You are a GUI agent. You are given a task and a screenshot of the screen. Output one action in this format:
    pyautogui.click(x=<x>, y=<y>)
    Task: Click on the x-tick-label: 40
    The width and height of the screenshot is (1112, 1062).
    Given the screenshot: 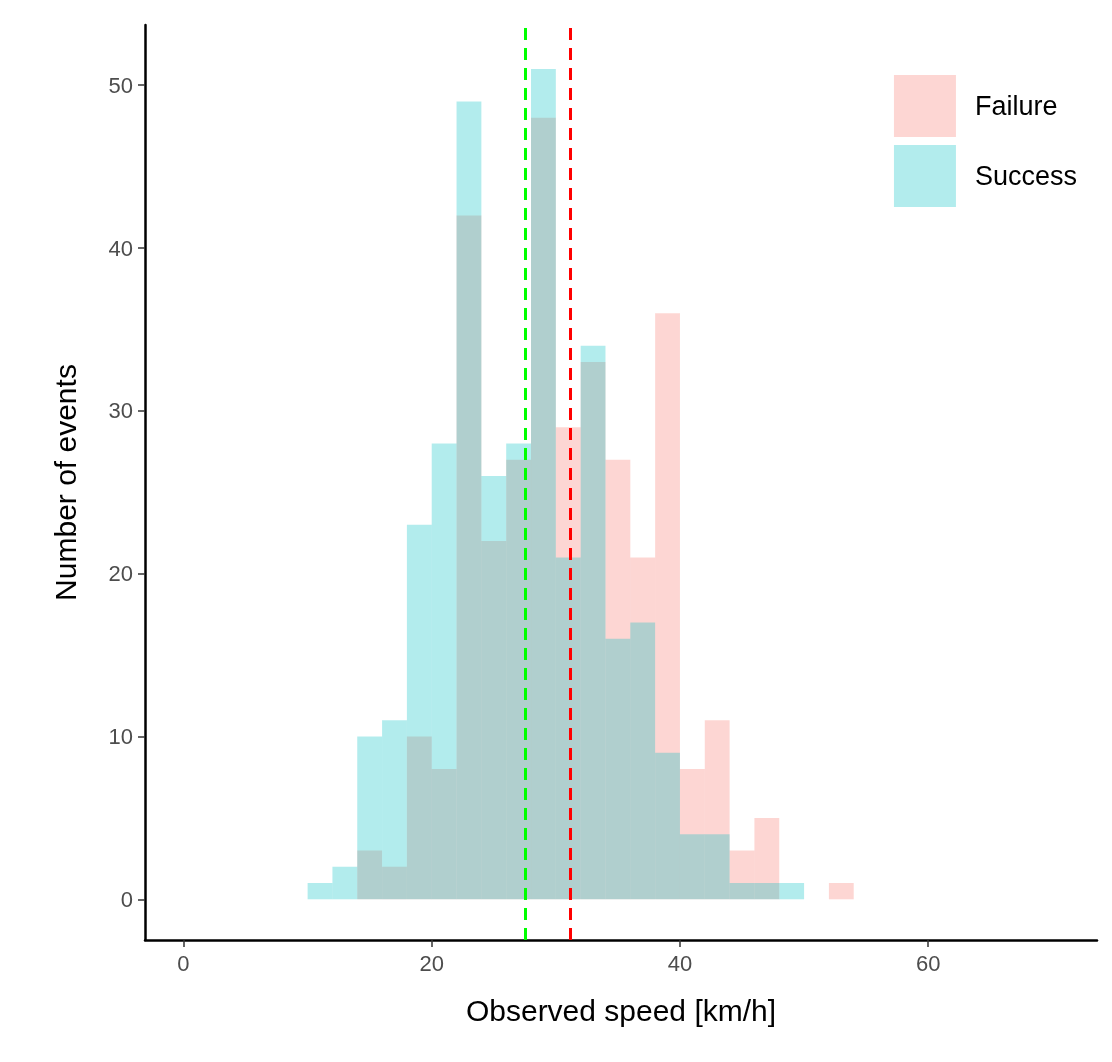 What is the action you would take?
    pyautogui.click(x=680, y=963)
    